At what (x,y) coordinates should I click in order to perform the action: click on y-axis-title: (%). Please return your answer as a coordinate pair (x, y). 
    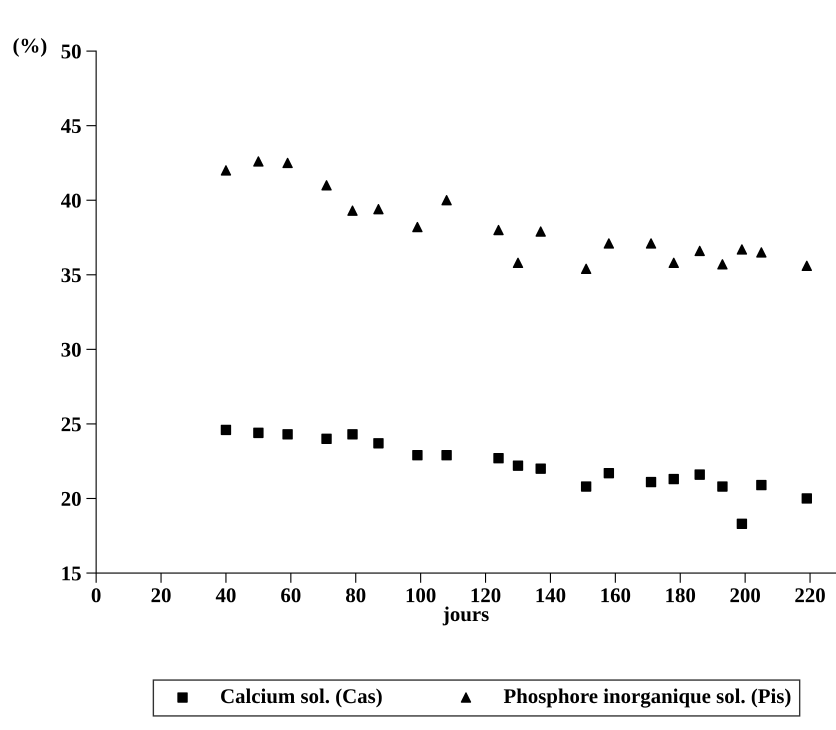
    Looking at the image, I should click on (29, 47).